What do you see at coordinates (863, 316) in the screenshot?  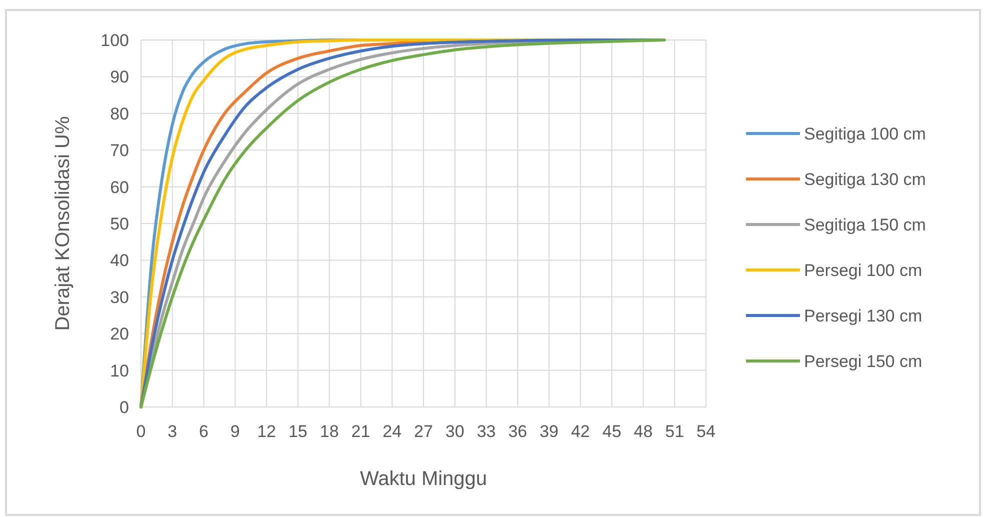 I see `legend-label: Persegi 130 cm` at bounding box center [863, 316].